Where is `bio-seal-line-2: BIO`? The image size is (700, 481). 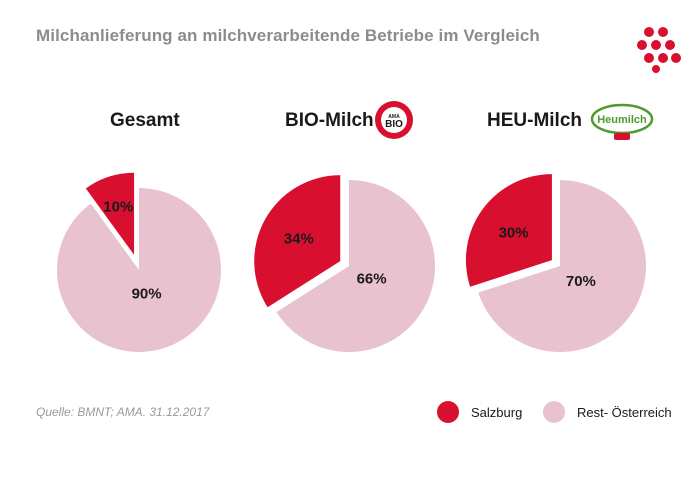
bio-seal-line-2: BIO is located at coordinates (394, 124).